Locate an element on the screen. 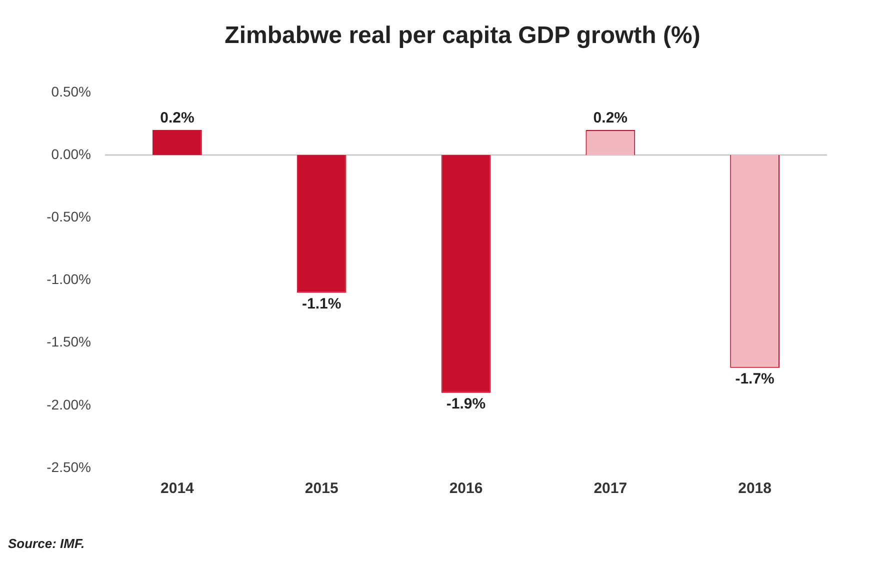 This screenshot has width=892, height=569. x-tick-label: 2018 is located at coordinates (755, 489).